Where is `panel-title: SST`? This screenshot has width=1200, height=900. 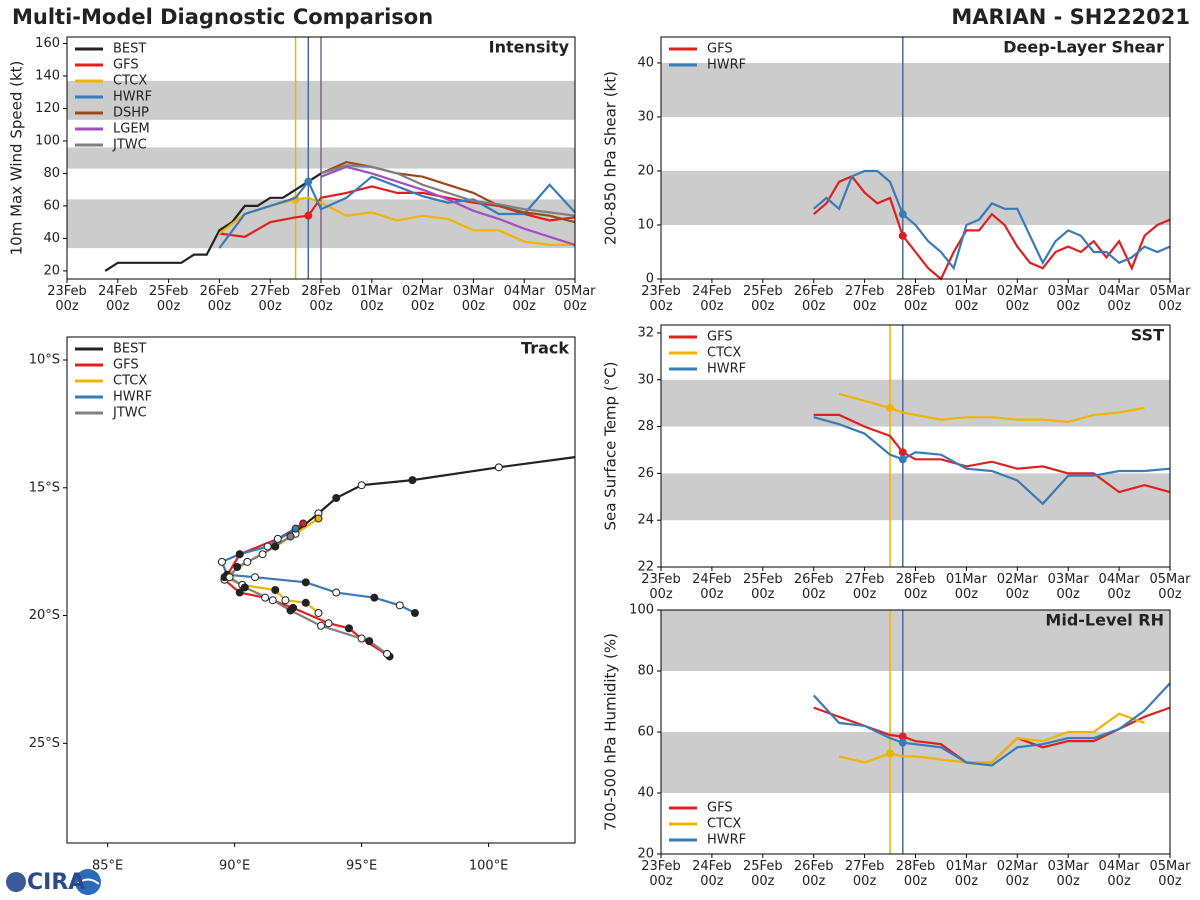 panel-title: SST is located at coordinates (1147, 335).